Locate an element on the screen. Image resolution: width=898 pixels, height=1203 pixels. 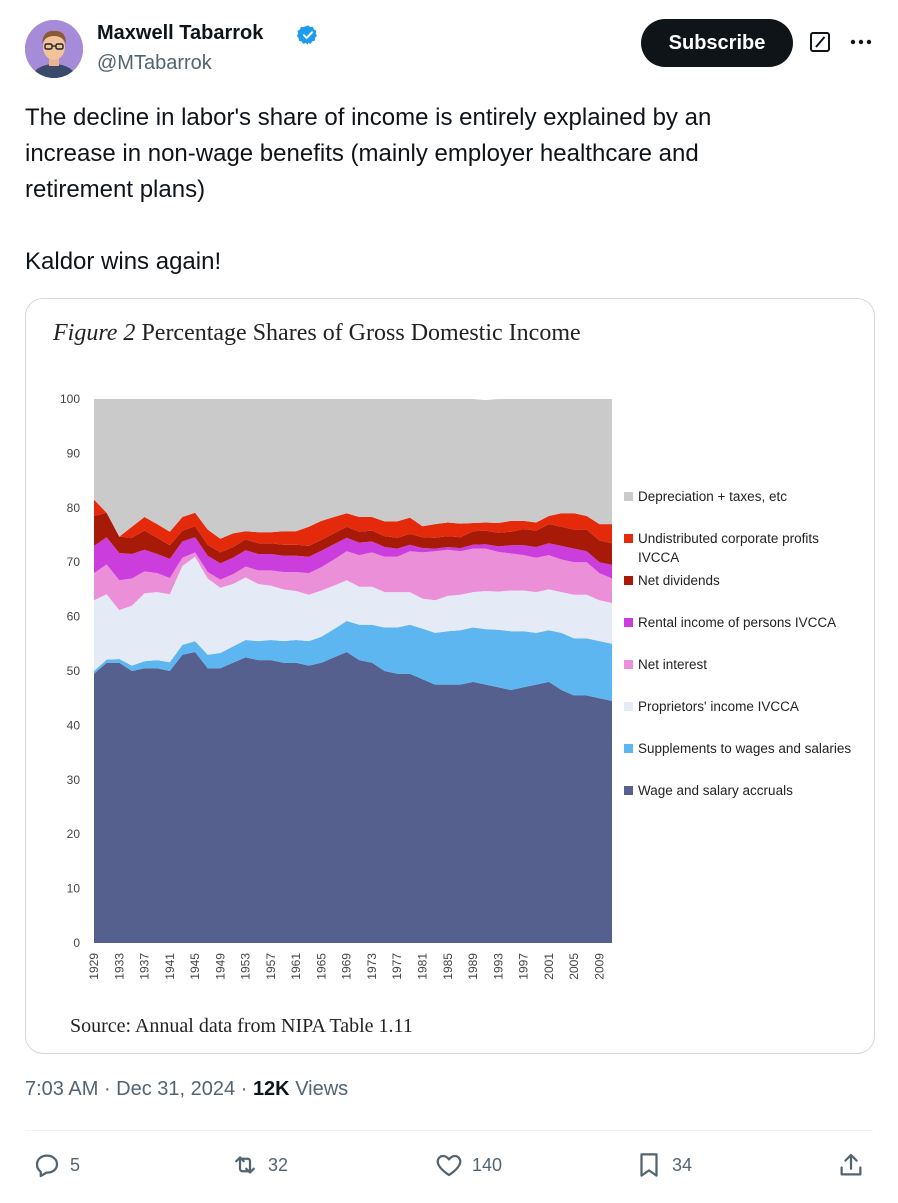
figure-title-prefix: Figure 2 is located at coordinates (93, 333).